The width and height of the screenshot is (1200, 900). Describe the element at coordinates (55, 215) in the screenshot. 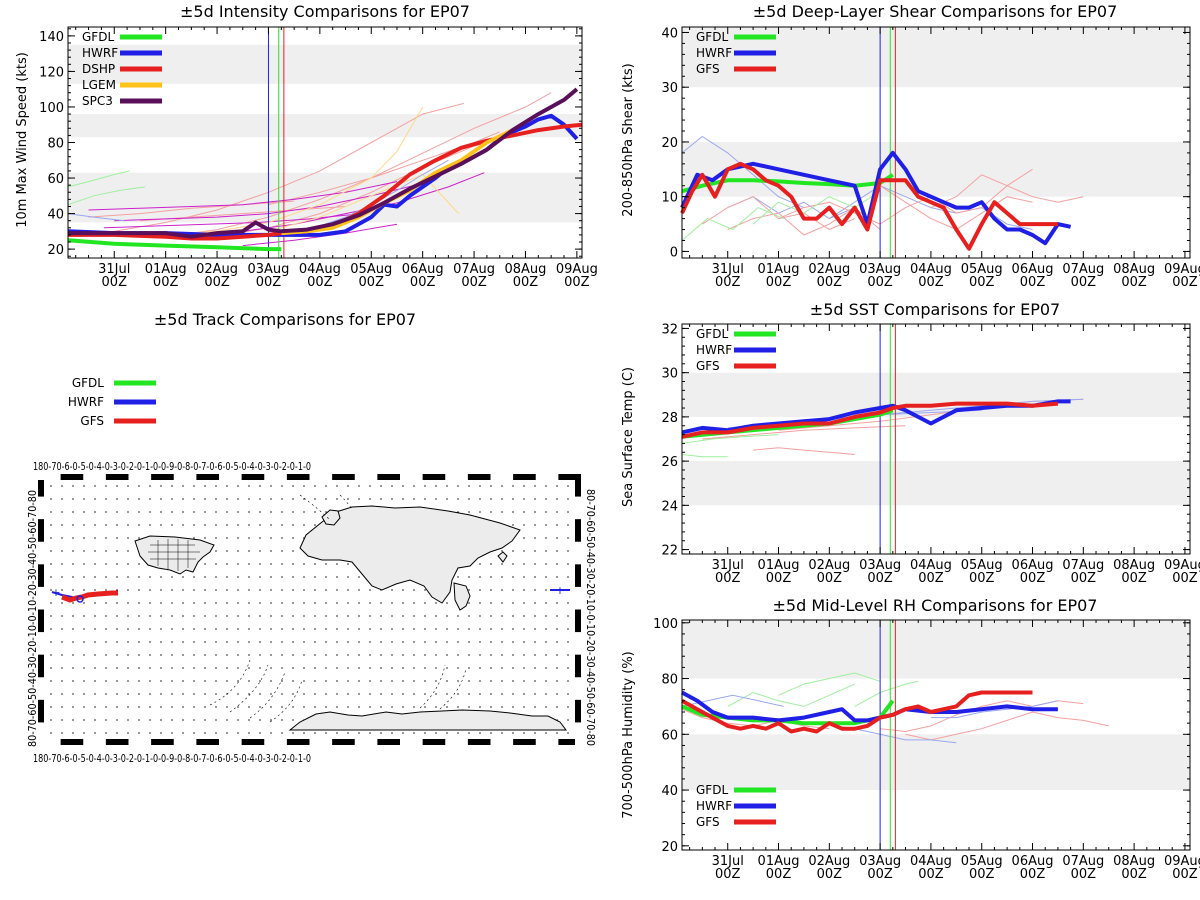

I see `intensity-ytick-label-1: 40` at that location.